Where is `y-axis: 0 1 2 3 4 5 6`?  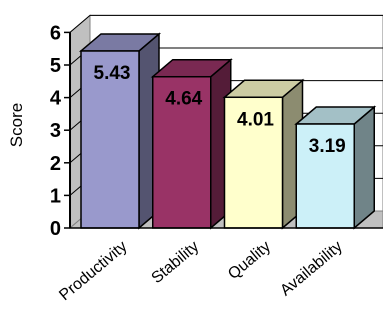
y-axis: 0 1 2 3 4 5 6 is located at coordinates (60, 131).